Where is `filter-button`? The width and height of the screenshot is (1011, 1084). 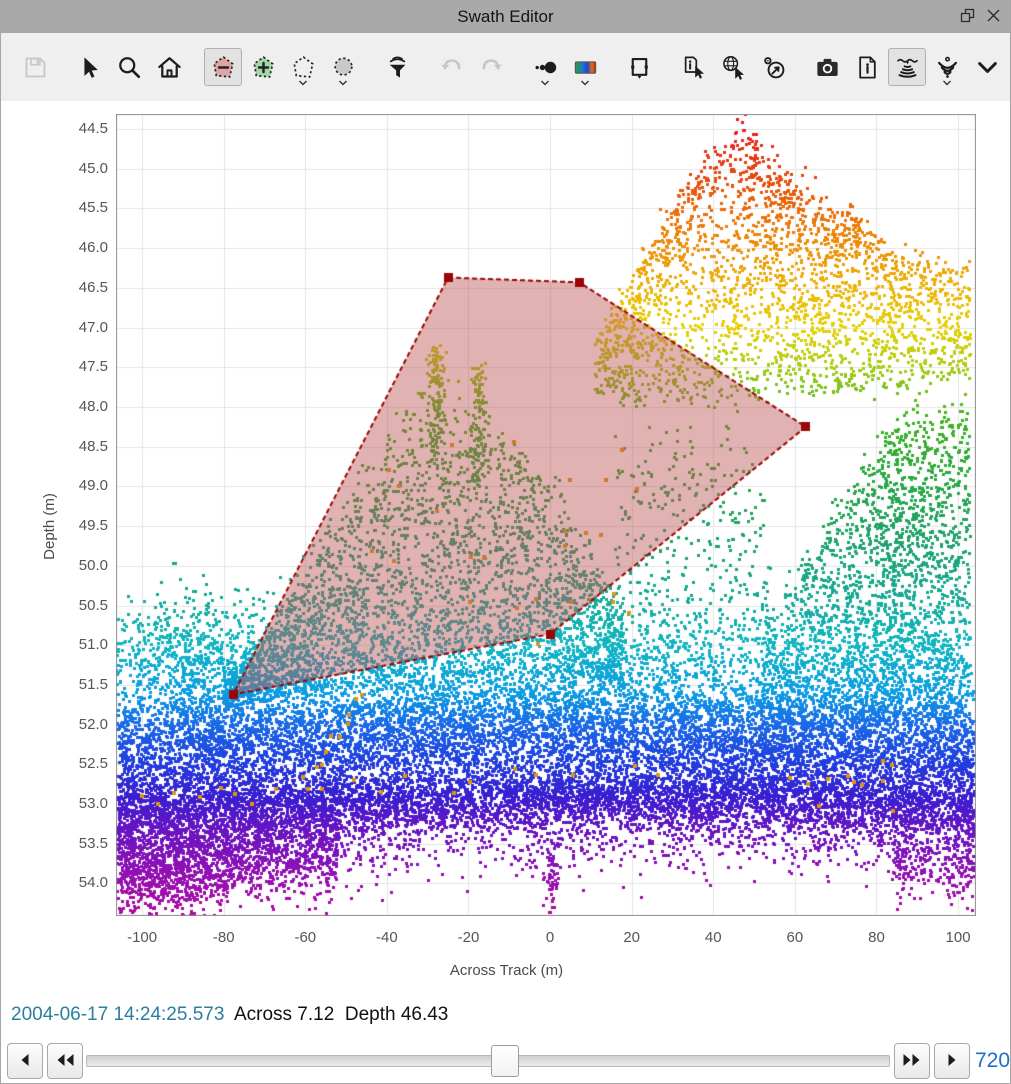
filter-button is located at coordinates (397, 67).